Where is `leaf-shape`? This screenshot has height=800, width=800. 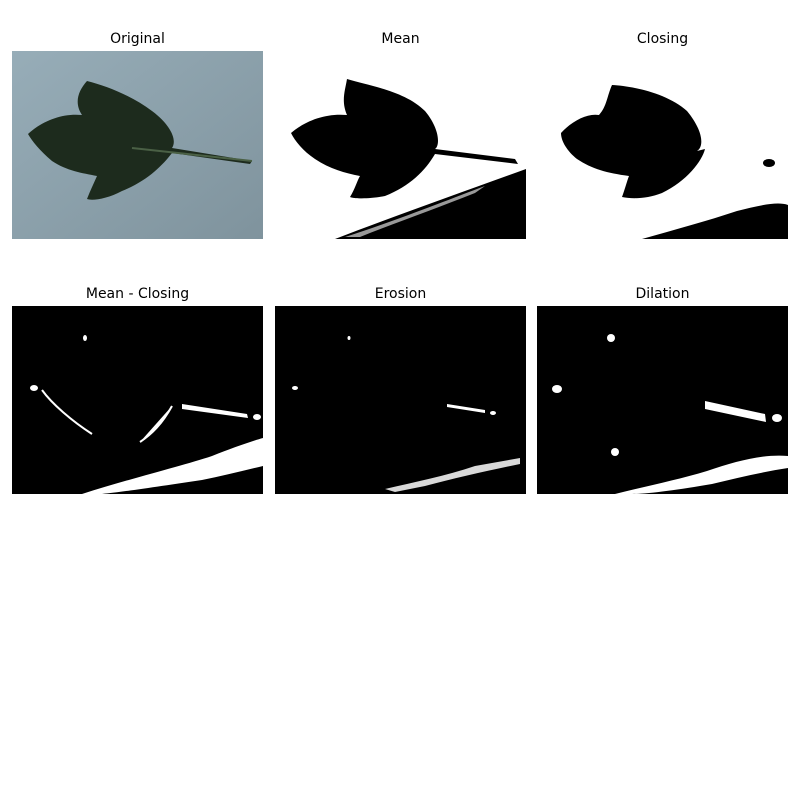 leaf-shape is located at coordinates (140, 140).